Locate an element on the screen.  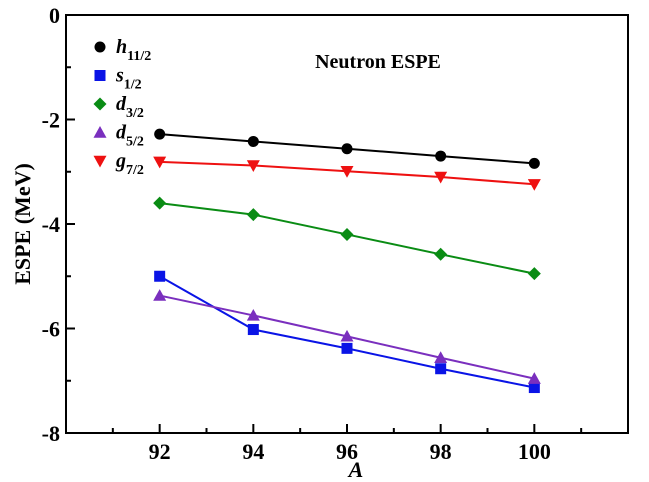
legend-symbol: h is located at coordinates (121, 47).